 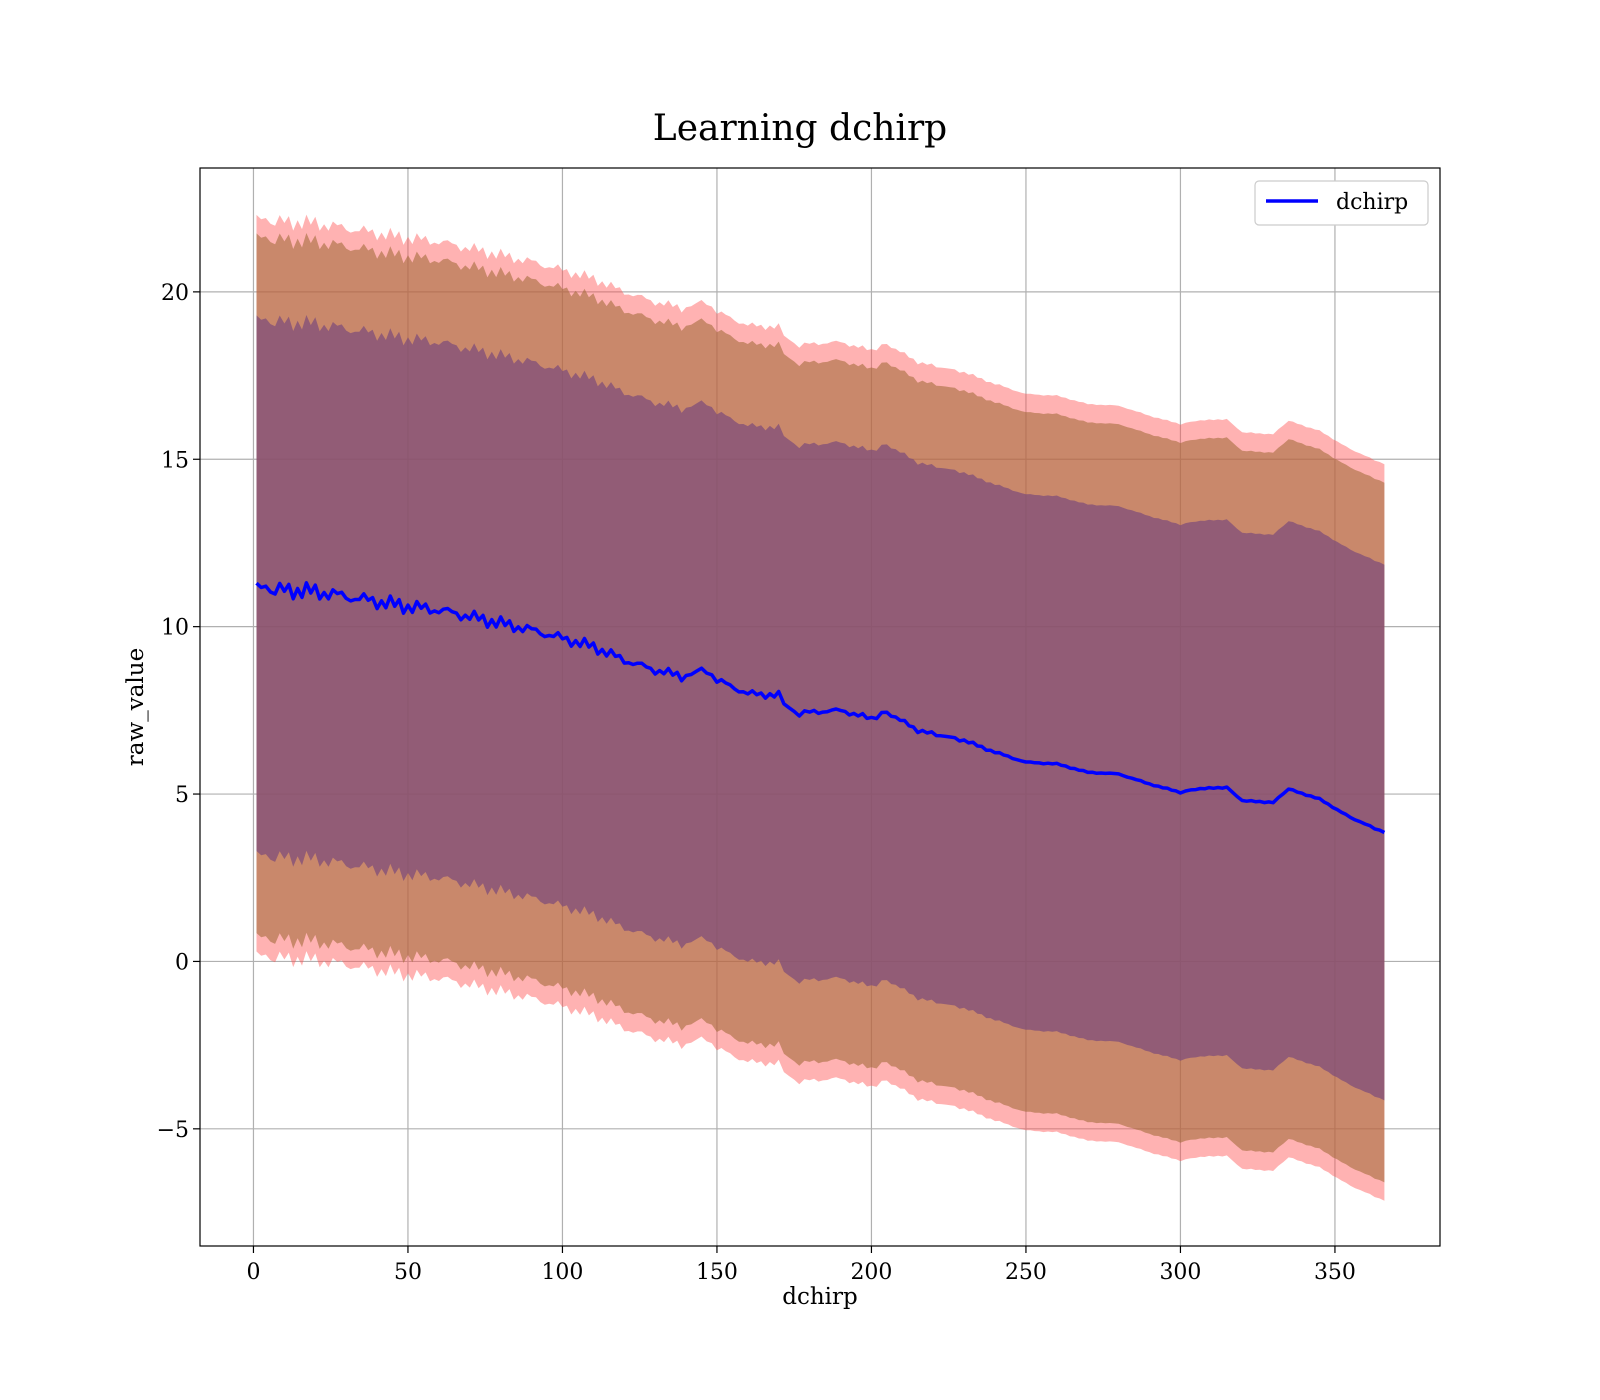 What do you see at coordinates (253, 1272) in the screenshot?
I see `x-tick-label: 0` at bounding box center [253, 1272].